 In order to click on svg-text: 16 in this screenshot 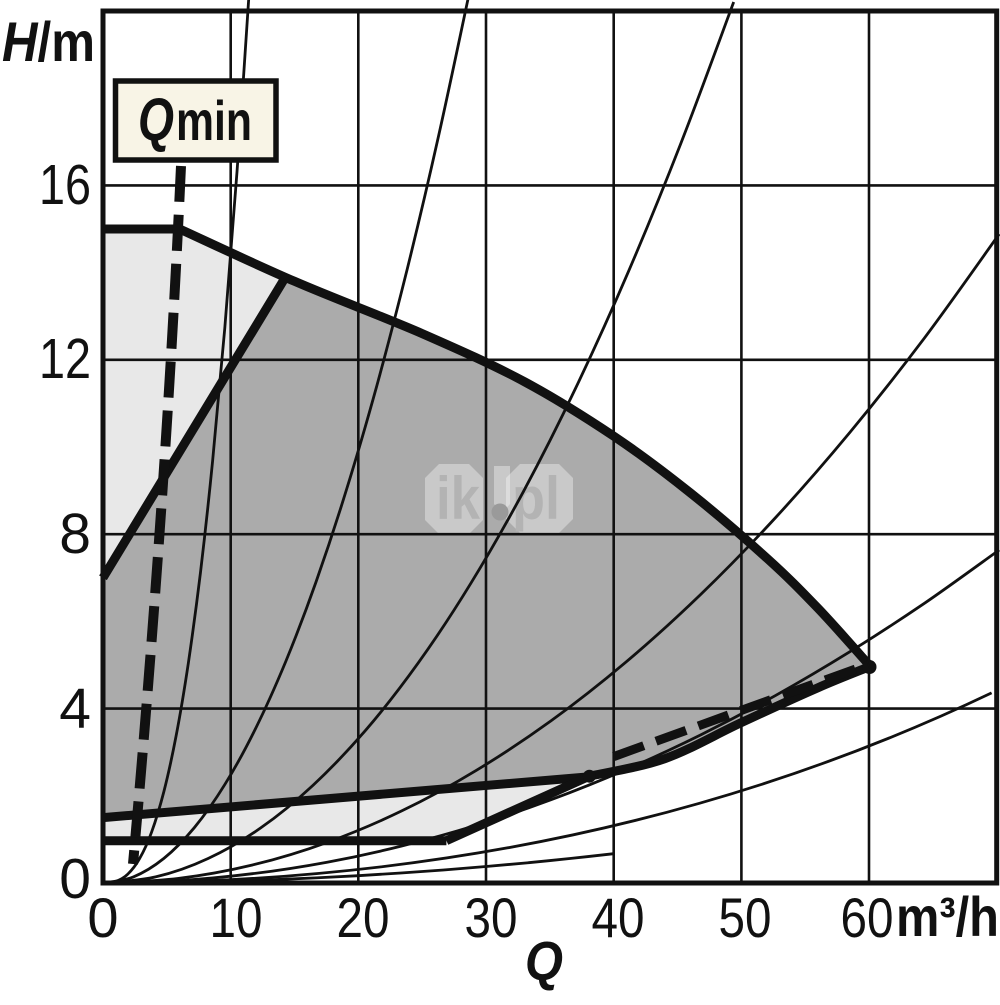, I will do `click(65, 185)`.